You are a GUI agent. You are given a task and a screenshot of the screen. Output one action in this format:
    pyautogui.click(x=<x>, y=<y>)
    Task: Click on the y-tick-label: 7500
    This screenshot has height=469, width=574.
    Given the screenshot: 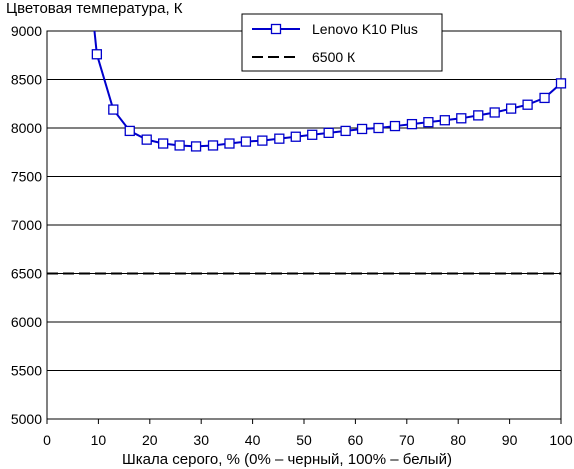 What is the action you would take?
    pyautogui.click(x=26, y=177)
    